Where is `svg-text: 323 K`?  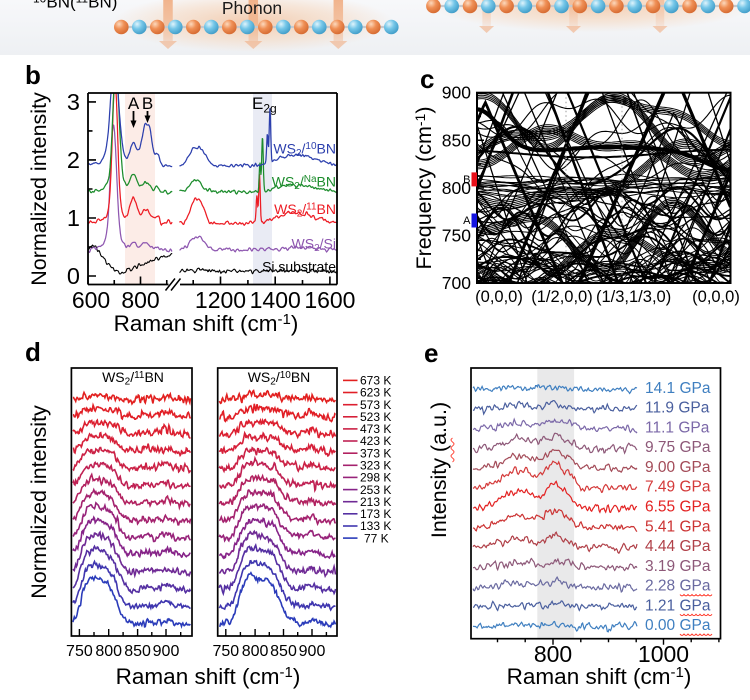 svg-text: 323 K is located at coordinates (375, 466).